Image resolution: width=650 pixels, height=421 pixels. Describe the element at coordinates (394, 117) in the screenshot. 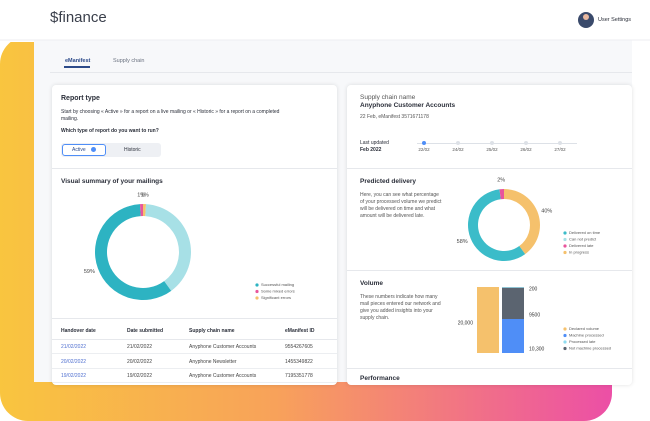

I see `meta: 22 Feb, eManifest 3571671178` at that location.